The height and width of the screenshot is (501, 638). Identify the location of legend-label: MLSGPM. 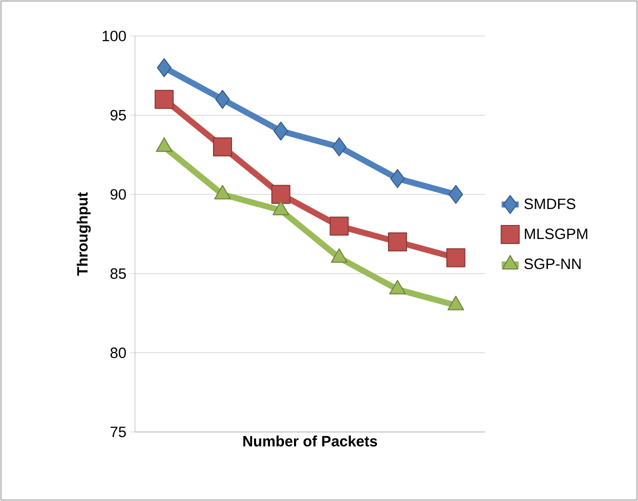
(556, 234).